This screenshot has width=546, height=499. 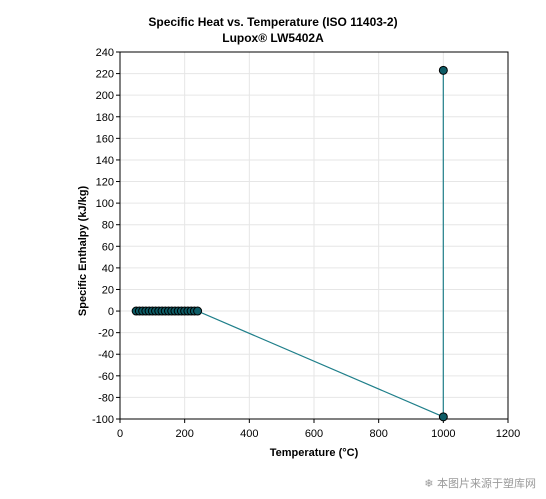 I want to click on watermark: ❄ 本图片来源于塑库网, so click(x=480, y=483).